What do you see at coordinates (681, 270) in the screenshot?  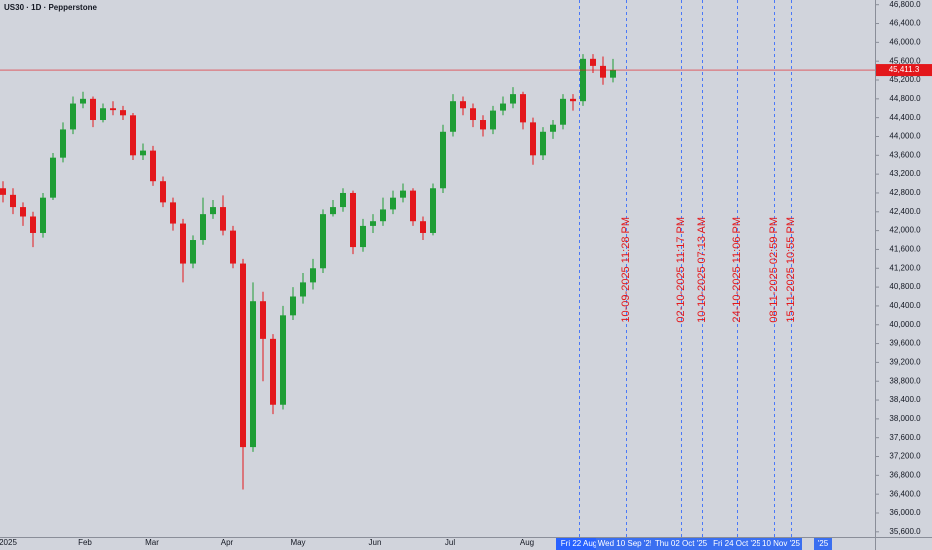 I see `annotation: 02-10-2025 11:17 PM` at bounding box center [681, 270].